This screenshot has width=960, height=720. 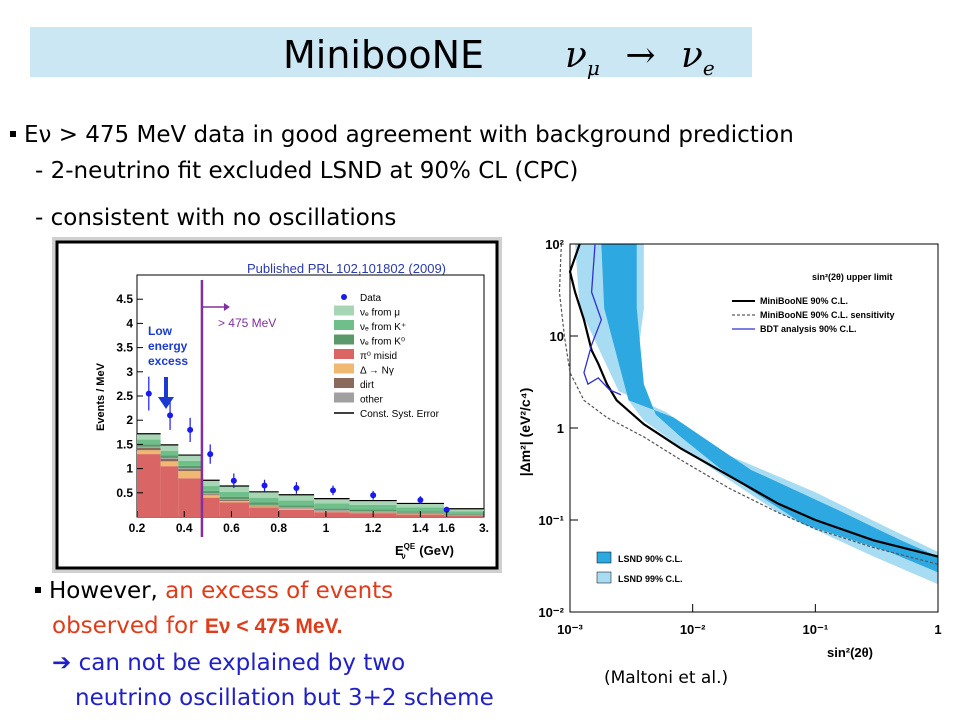 I want to click on bullet-excess: However, an excess of events, so click(x=214, y=591).